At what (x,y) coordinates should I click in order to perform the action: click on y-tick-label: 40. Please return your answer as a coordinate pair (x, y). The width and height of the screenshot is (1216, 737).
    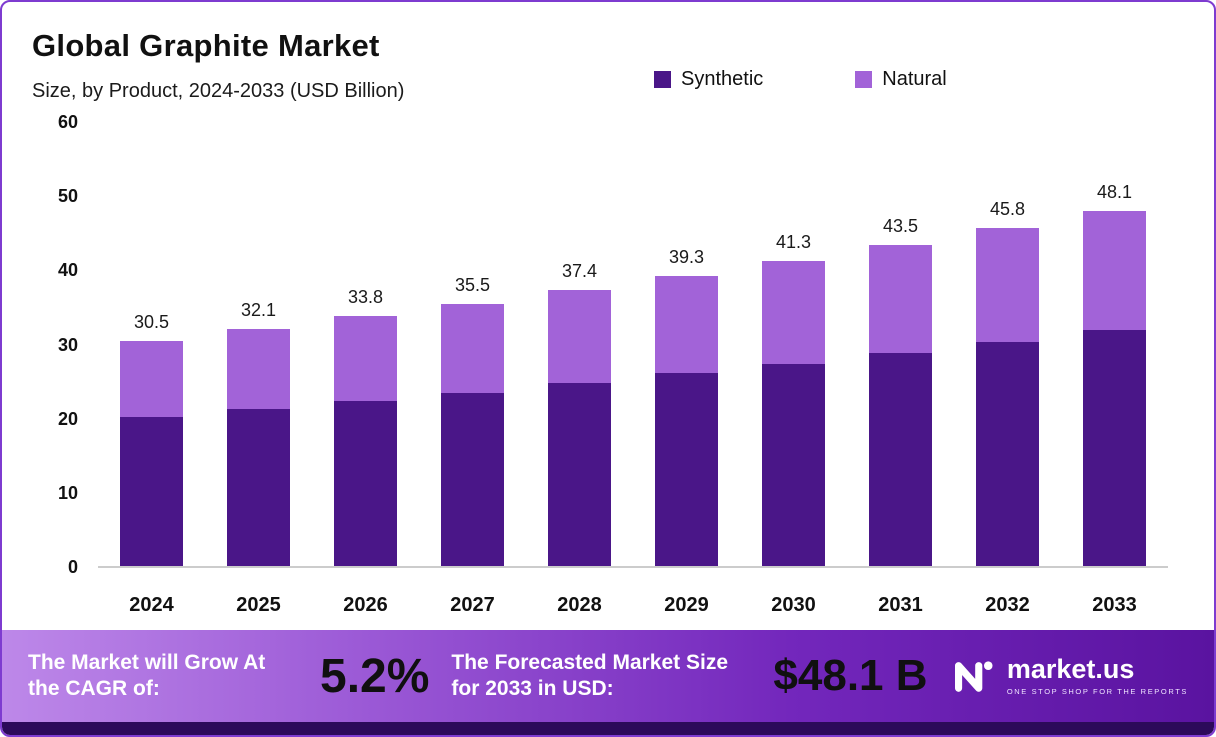
    Looking at the image, I should click on (67, 270).